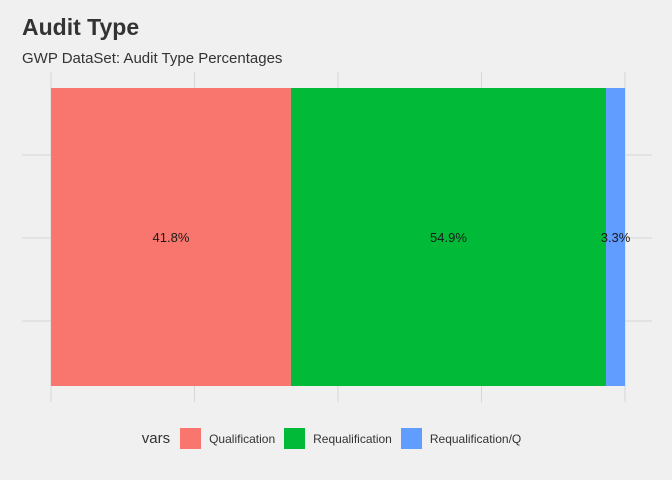 This screenshot has height=480, width=672. I want to click on chart-title: Audit Type, so click(81, 27).